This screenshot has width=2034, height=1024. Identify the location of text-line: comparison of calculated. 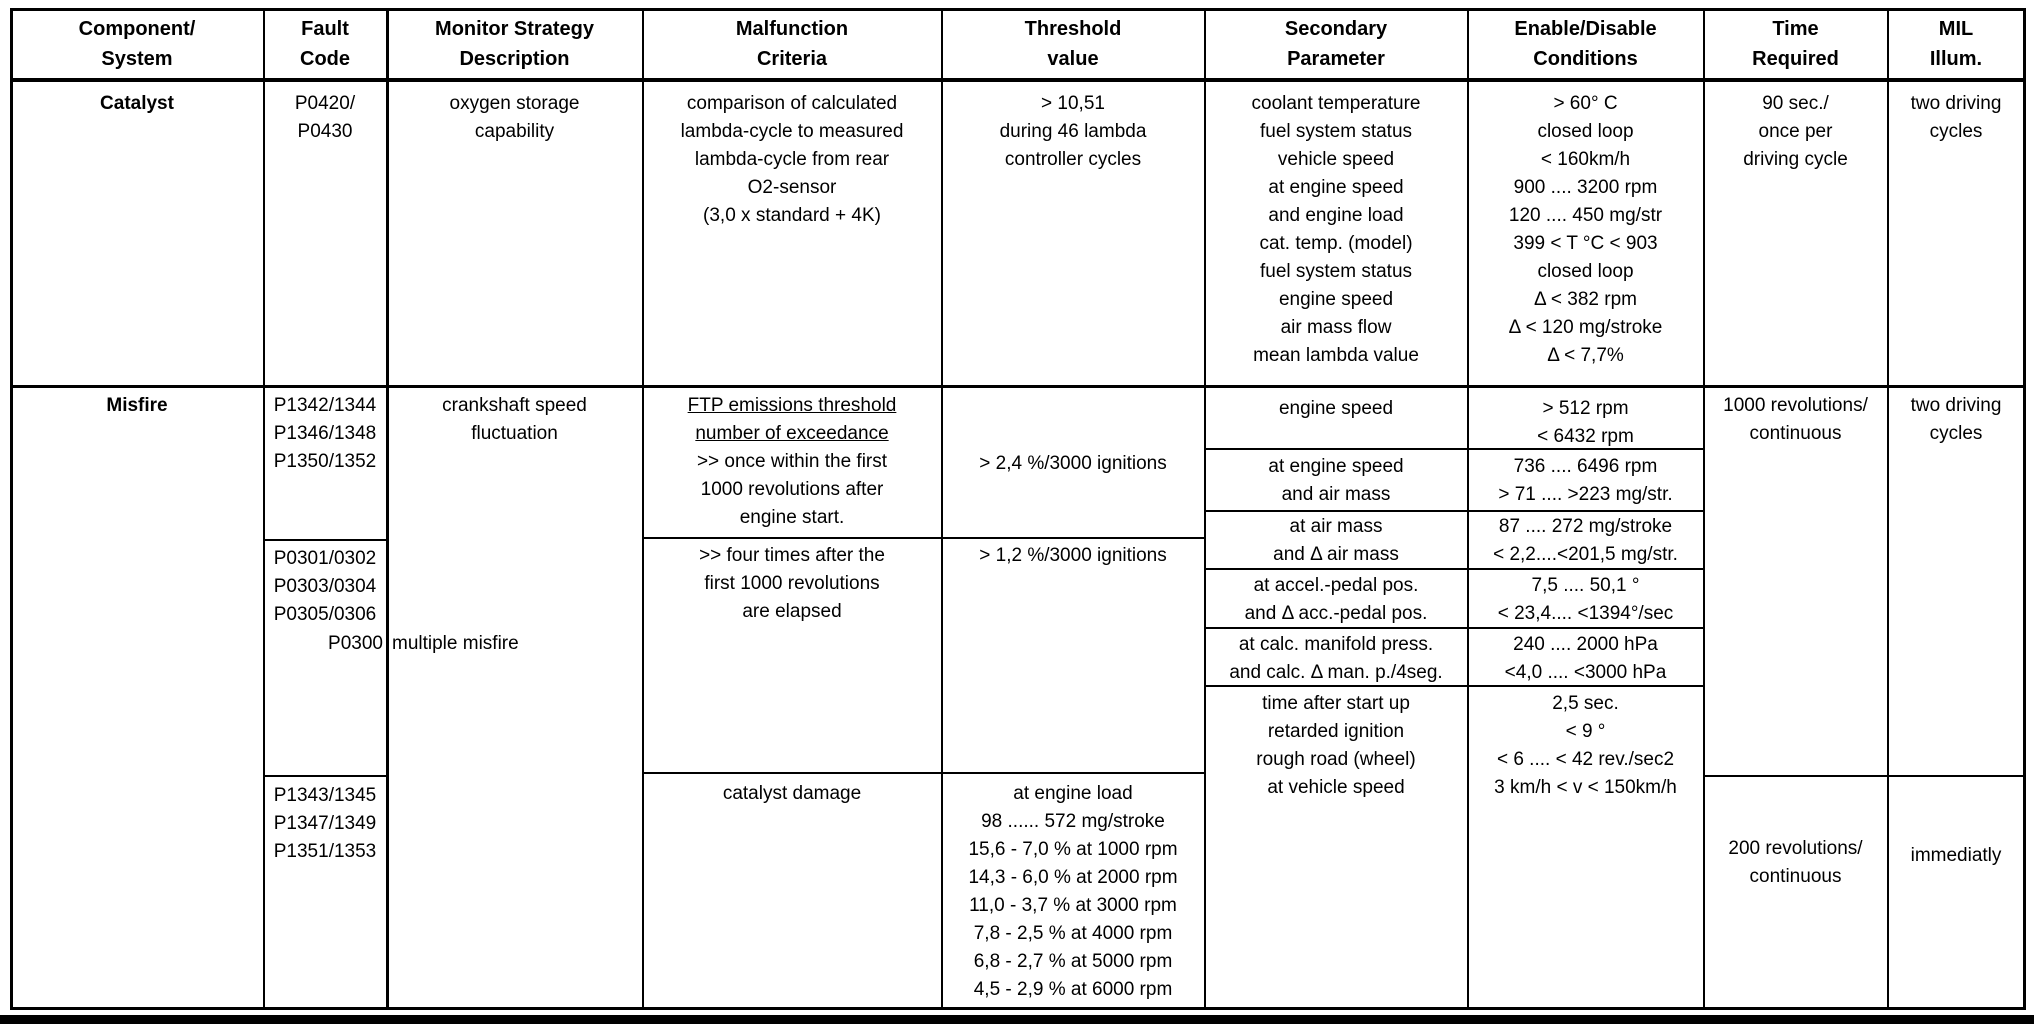
(792, 103).